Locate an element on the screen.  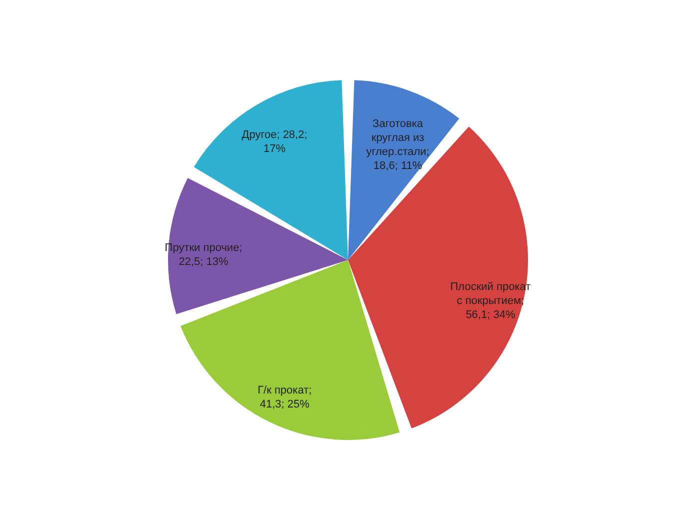
slice-label: Другое; 28,2; 17% is located at coordinates (275, 142).